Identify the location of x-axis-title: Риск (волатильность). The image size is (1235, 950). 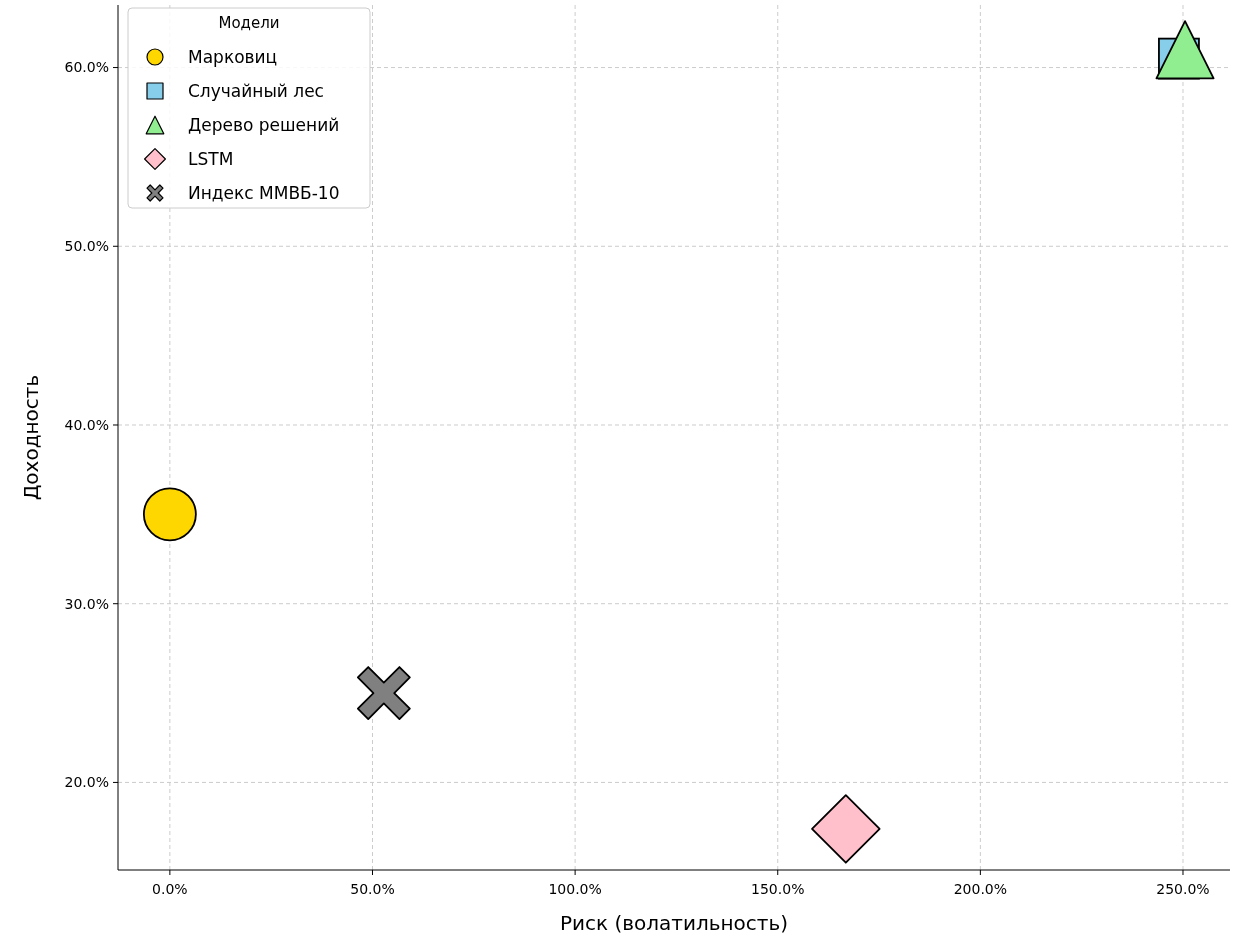
(674, 923).